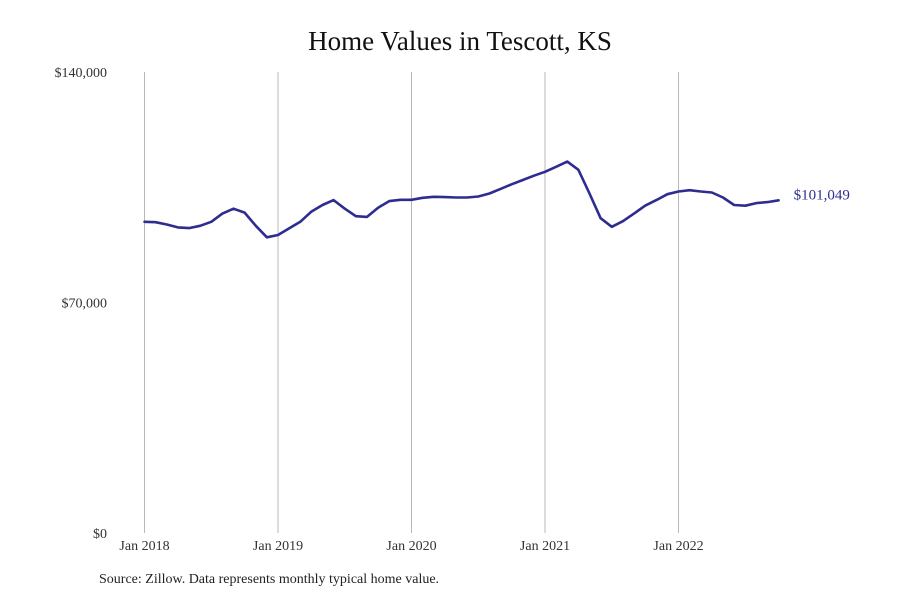 This screenshot has width=900, height=600. Describe the element at coordinates (460, 41) in the screenshot. I see `chart-title: Home Values in Tescott, KS` at that location.